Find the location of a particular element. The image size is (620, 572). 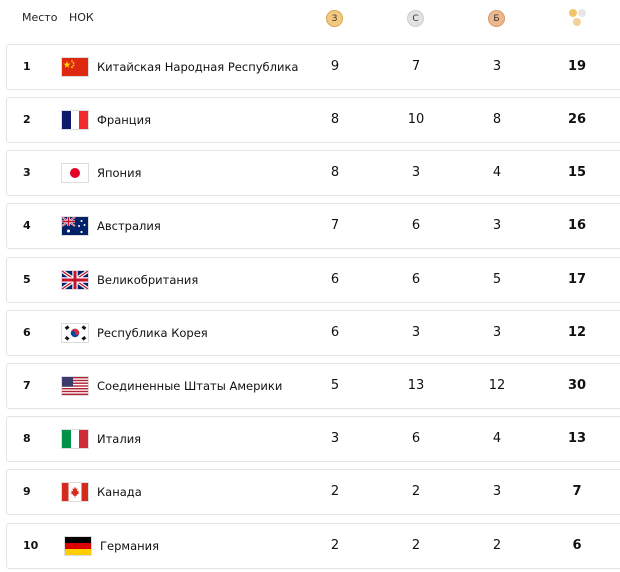

country-name: Франция is located at coordinates (124, 120).